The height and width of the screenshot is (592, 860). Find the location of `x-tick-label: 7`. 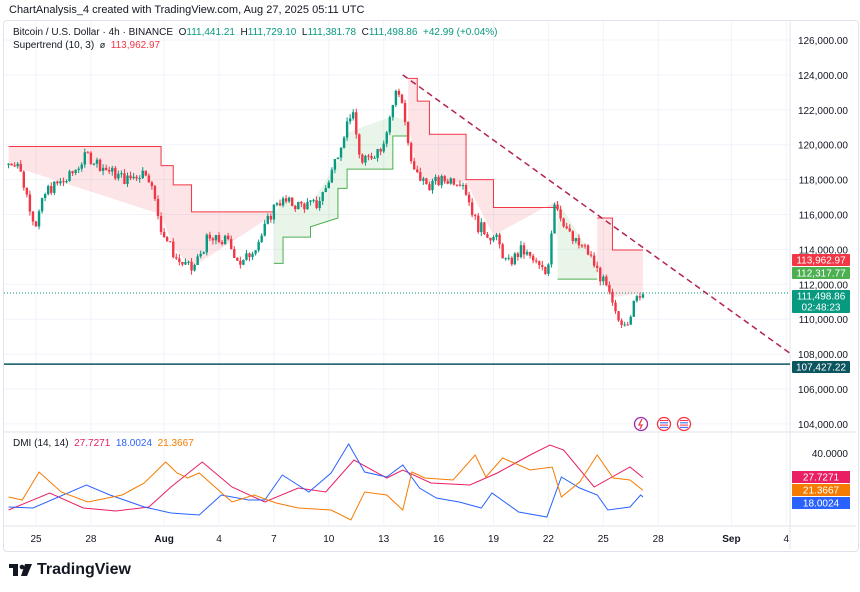

x-tick-label: 7 is located at coordinates (274, 539).